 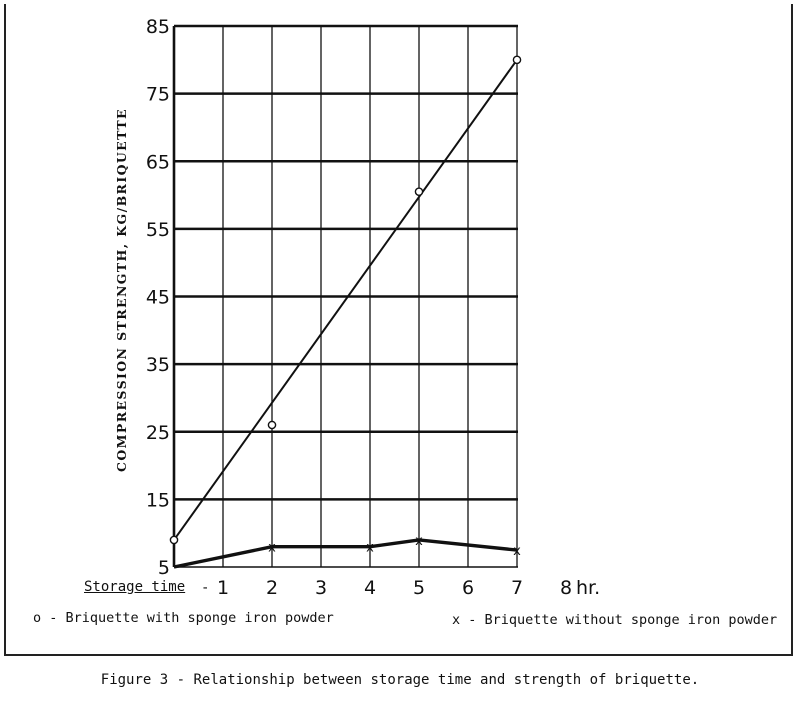 I want to click on x-tick-label-1: 1, so click(x=223, y=588).